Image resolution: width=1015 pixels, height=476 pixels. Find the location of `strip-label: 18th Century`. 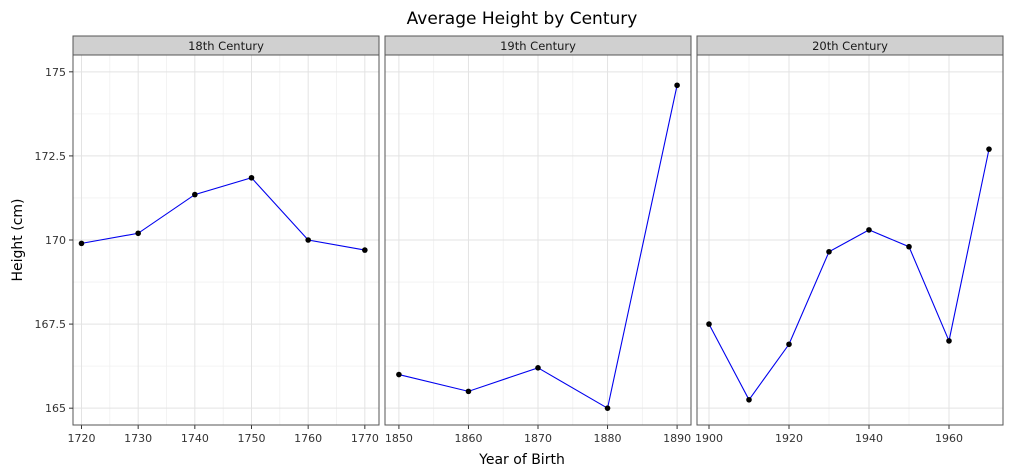

strip-label: 18th Century is located at coordinates (226, 46).